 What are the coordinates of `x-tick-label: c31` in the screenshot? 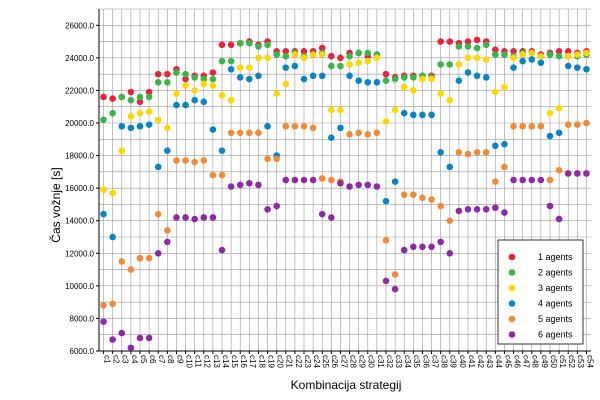 It's located at (380, 361).